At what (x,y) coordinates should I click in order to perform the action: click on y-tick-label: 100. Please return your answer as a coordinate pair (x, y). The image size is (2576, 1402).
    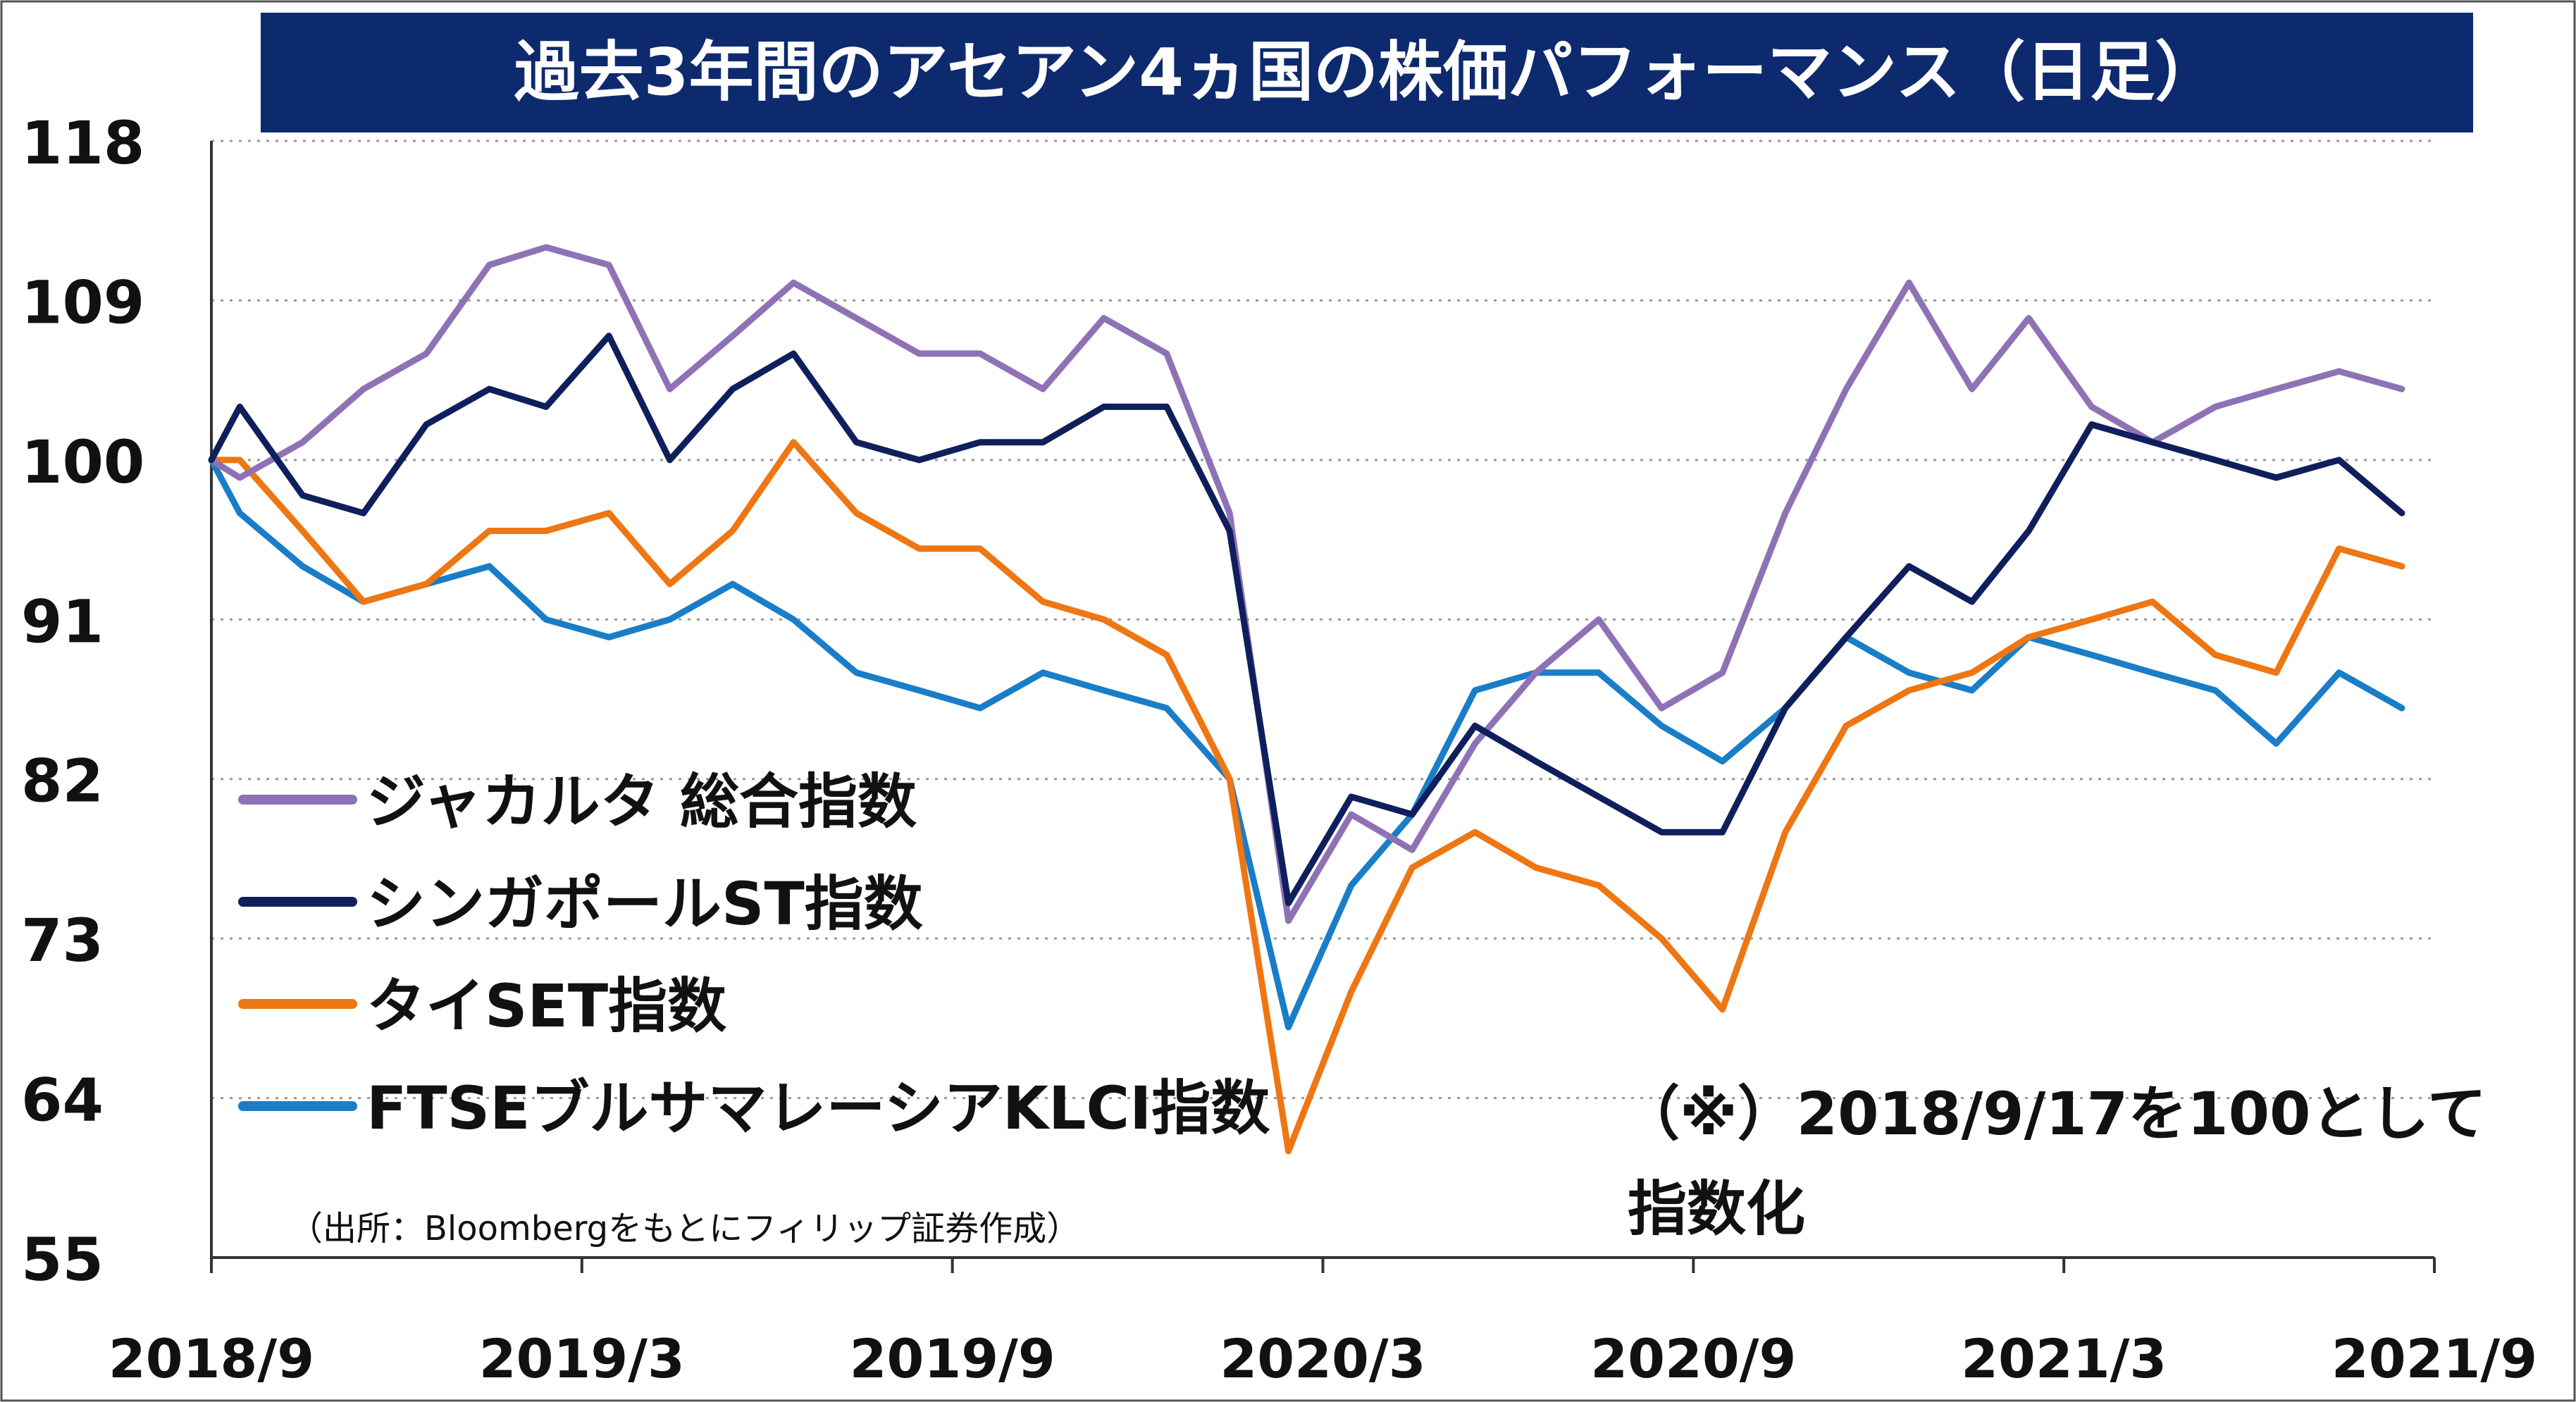
    Looking at the image, I should click on (82, 462).